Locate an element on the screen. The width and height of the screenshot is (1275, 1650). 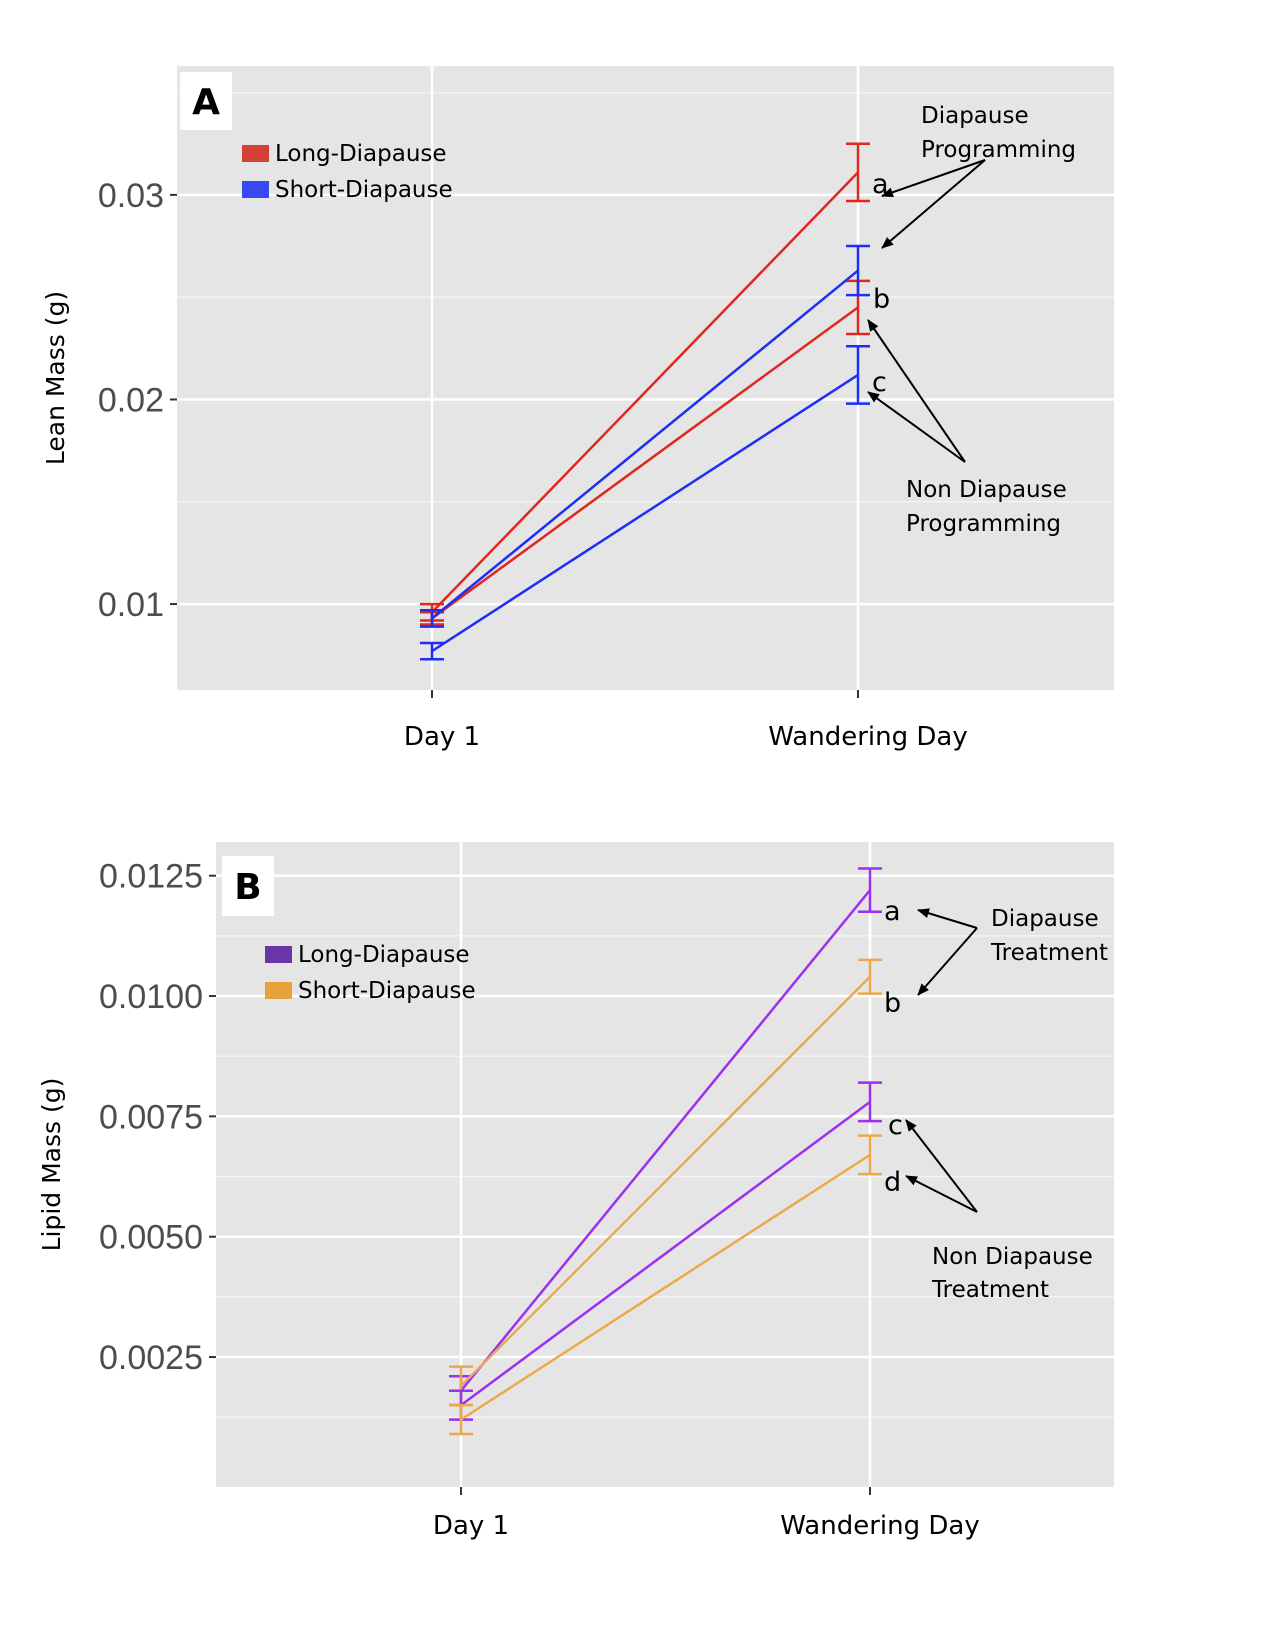
y-tick-label: 0.0075 is located at coordinates (151, 1117).